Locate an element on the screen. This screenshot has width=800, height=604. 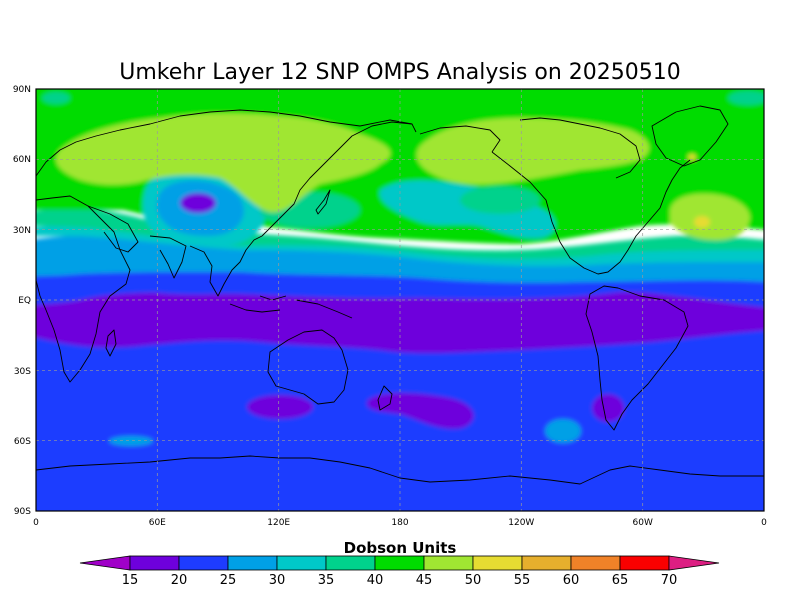
lon-label-120e: 120E is located at coordinates (278, 523).